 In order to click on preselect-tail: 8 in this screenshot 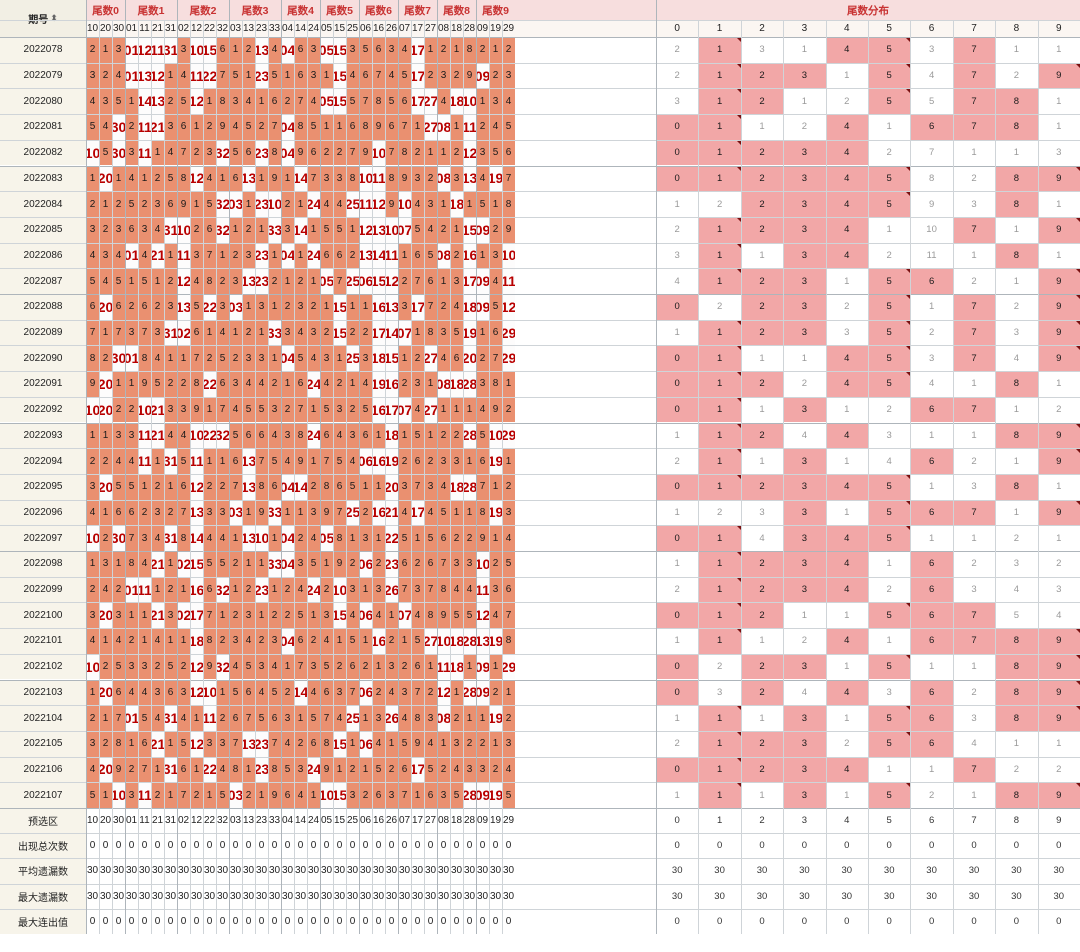, I will do `click(1016, 821)`.